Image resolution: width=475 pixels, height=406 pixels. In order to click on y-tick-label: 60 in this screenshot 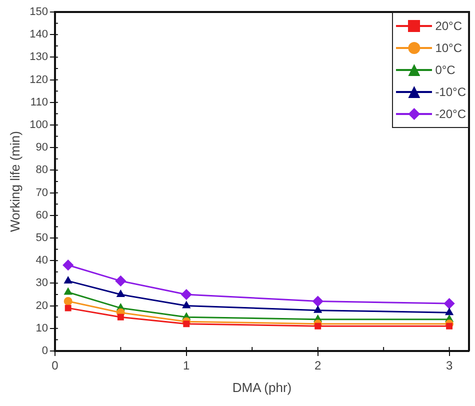, I will do `click(42, 215)`.